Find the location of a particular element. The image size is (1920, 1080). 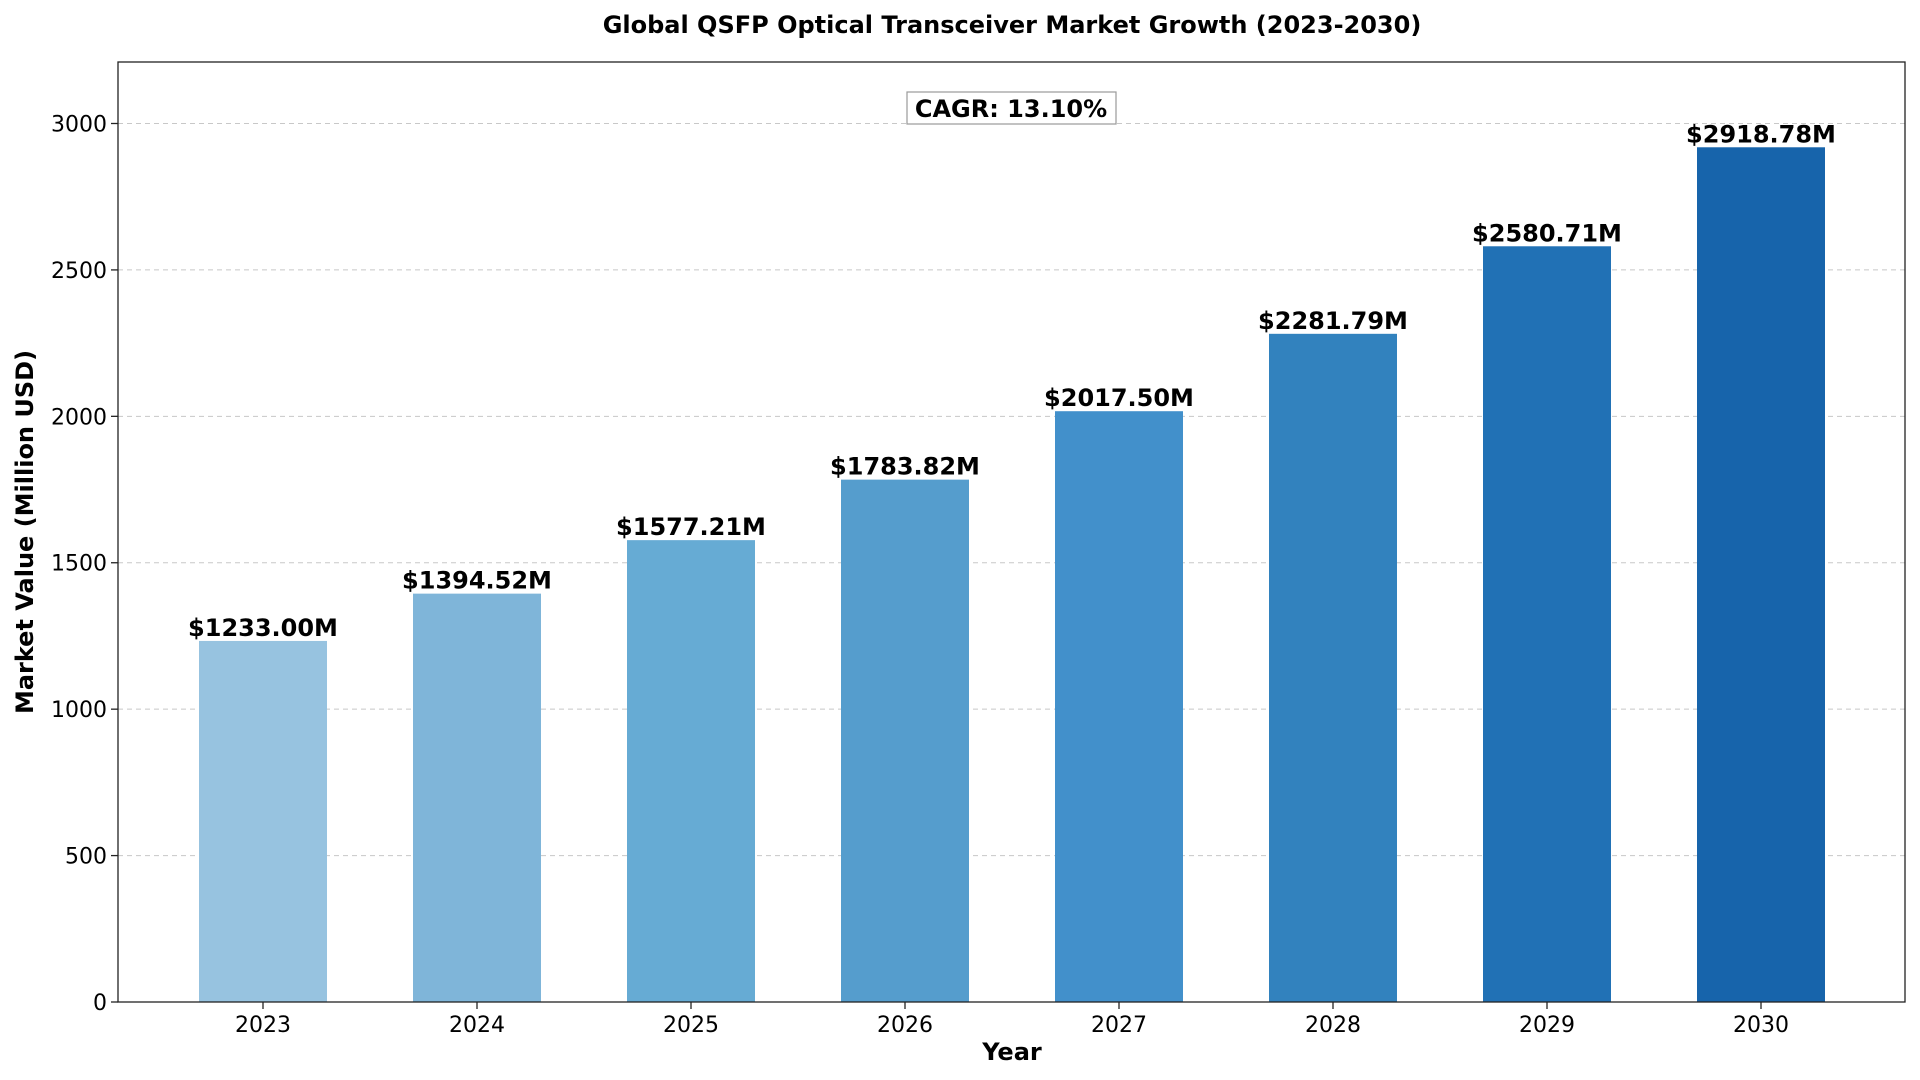

x-tick-label-2029: 2029 is located at coordinates (1547, 1025).